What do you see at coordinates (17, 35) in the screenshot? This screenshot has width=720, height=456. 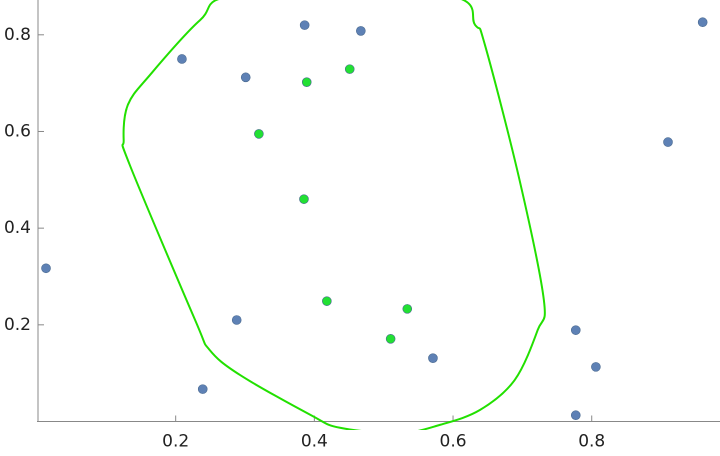 I see `y-tick-label: 0.8` at bounding box center [17, 35].